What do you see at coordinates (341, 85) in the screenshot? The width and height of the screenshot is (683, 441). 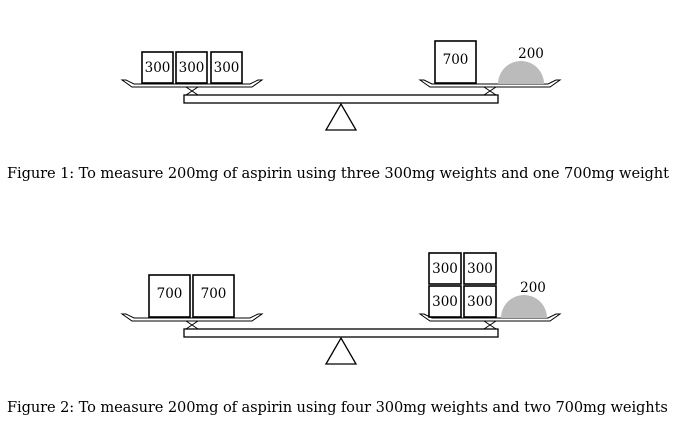 I see `figure-1-balance: 300 300 300 700 200` at bounding box center [341, 85].